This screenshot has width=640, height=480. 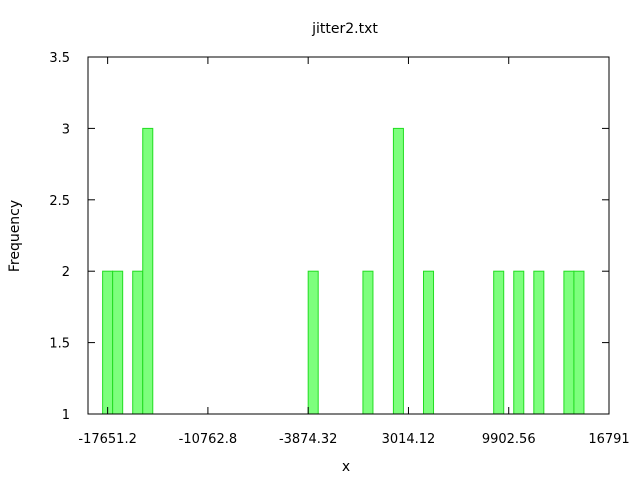 What do you see at coordinates (66, 415) in the screenshot?
I see `y-tick-label-0: 1` at bounding box center [66, 415].